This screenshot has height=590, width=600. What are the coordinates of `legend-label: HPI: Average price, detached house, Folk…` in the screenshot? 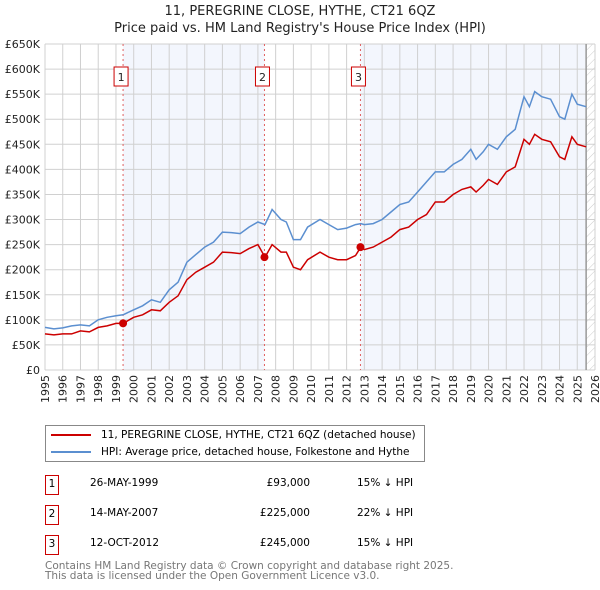 It's located at (255, 452).